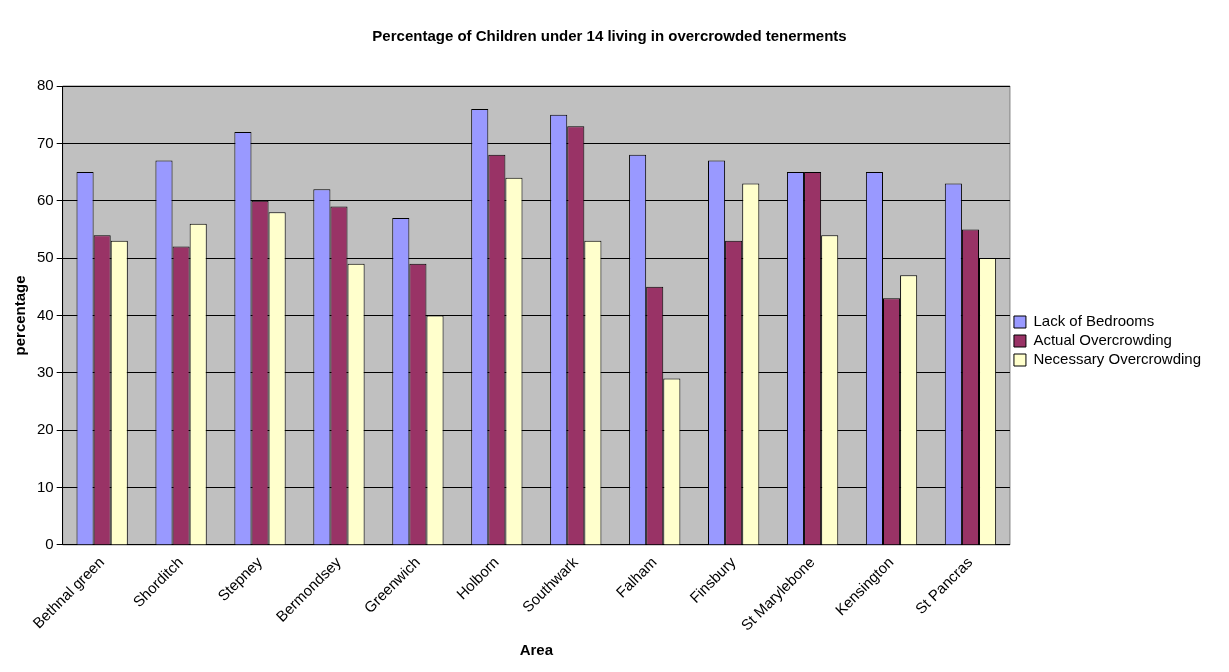 This screenshot has height=672, width=1229. I want to click on y-tick-label: 60, so click(45, 199).